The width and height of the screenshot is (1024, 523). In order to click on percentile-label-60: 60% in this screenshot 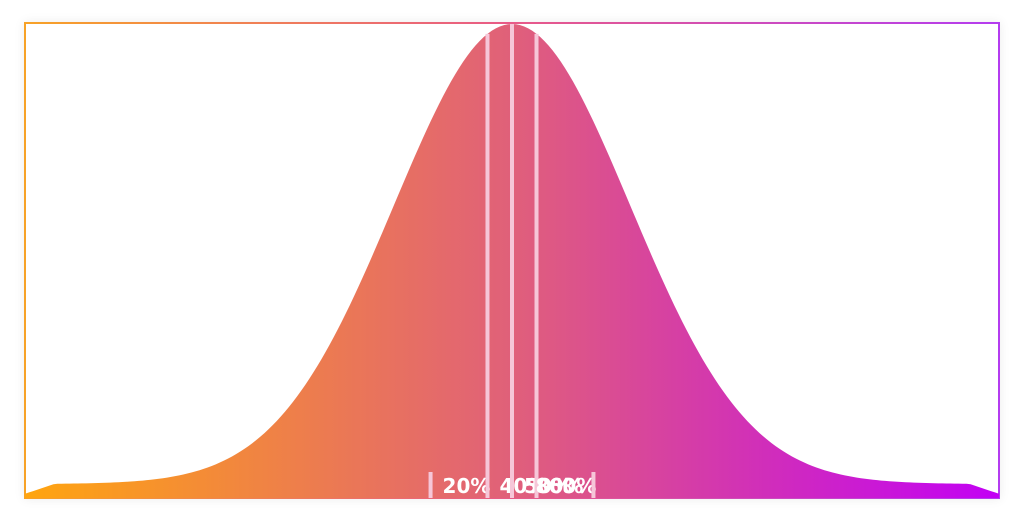, I will do `click(573, 486)`.